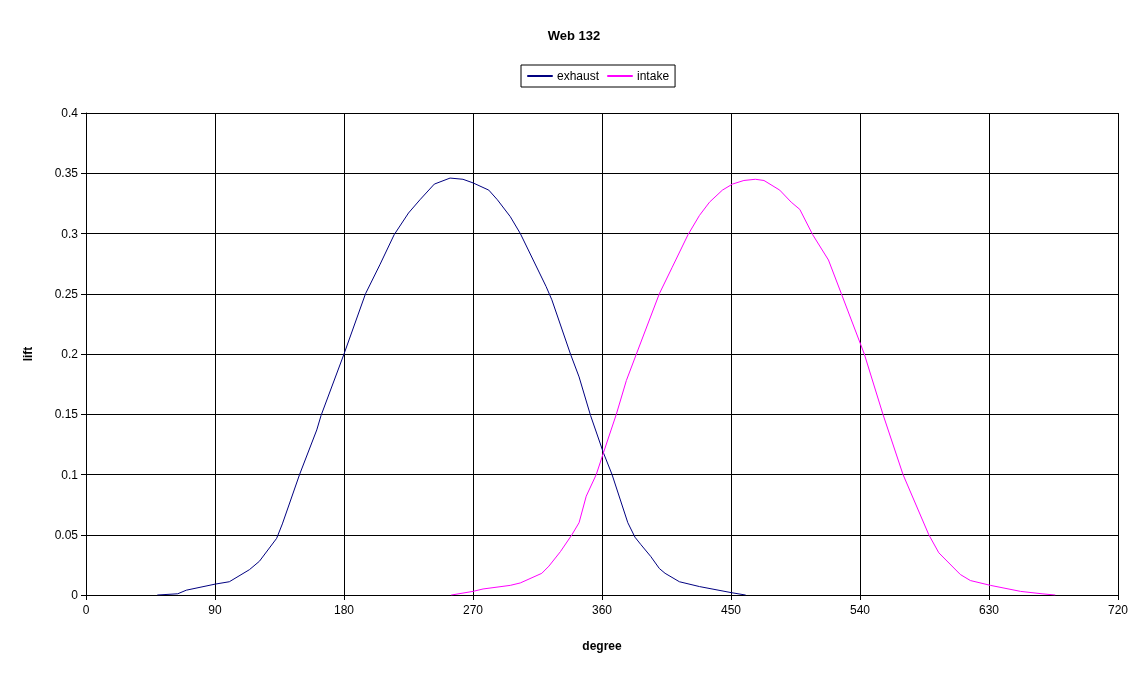  Describe the element at coordinates (1118, 610) in the screenshot. I see `x-tick-label: 720` at that location.